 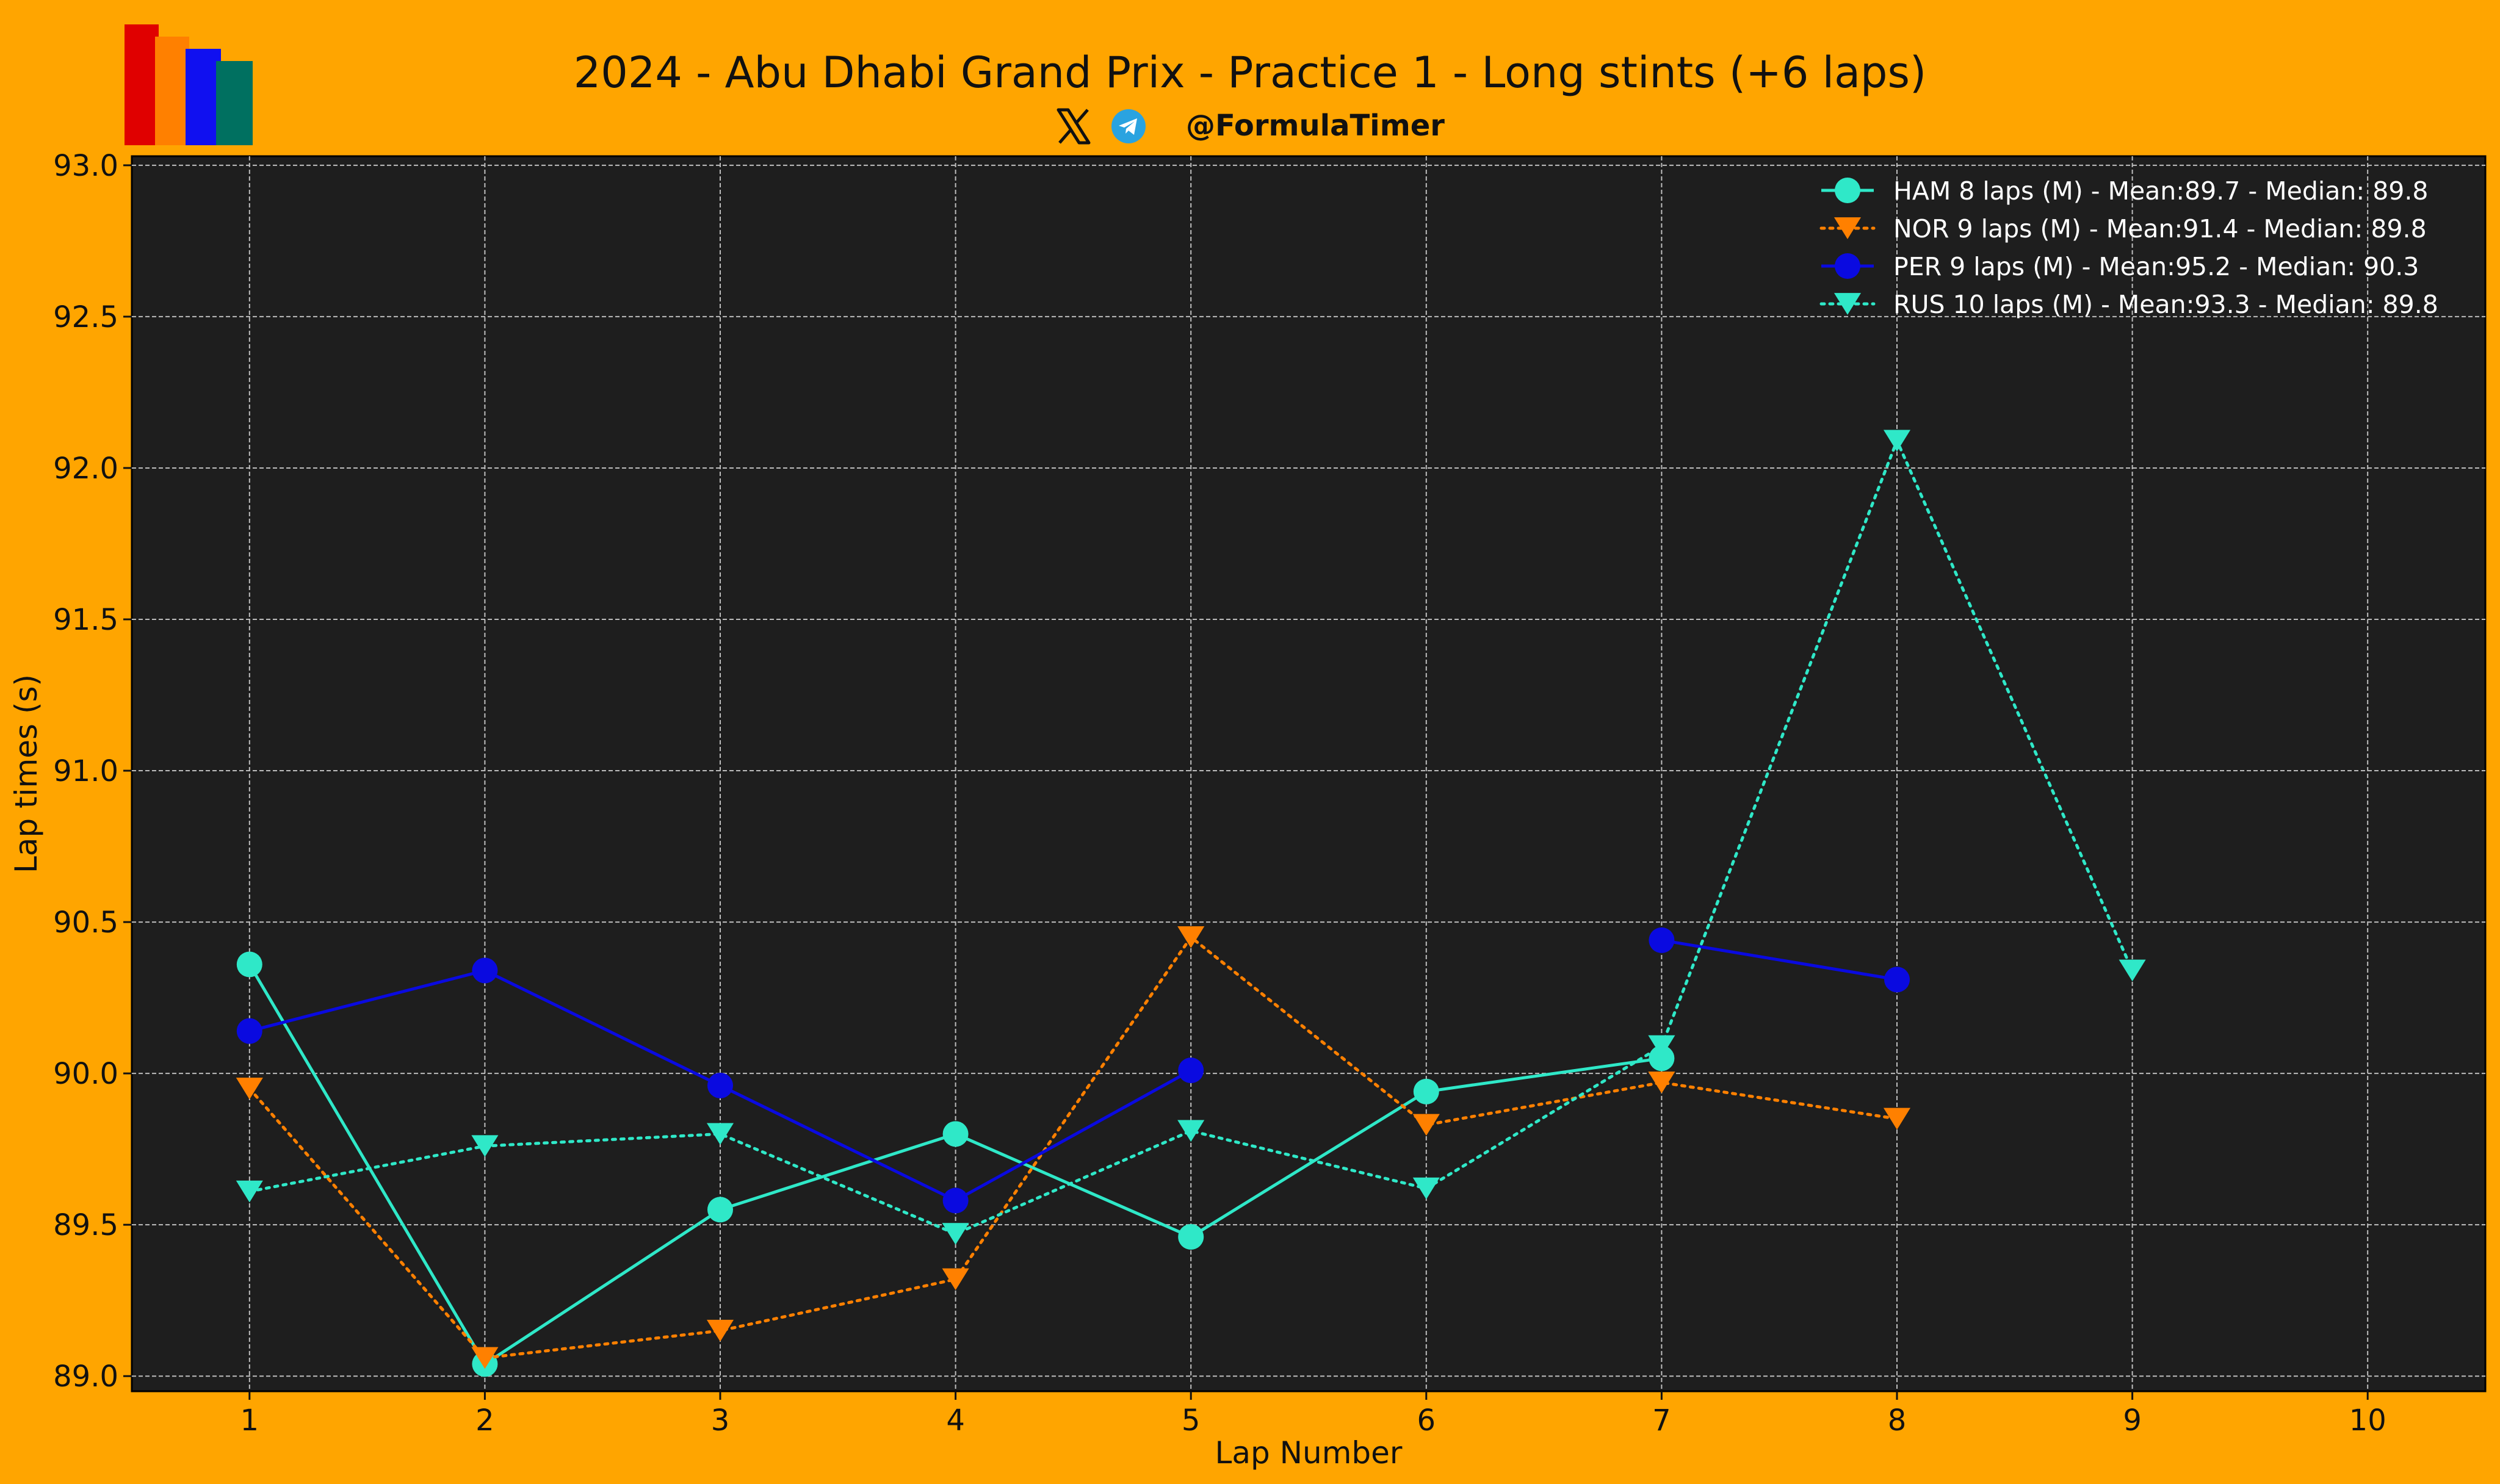 What do you see at coordinates (956, 1420) in the screenshot?
I see `x-tick-label: 4` at bounding box center [956, 1420].